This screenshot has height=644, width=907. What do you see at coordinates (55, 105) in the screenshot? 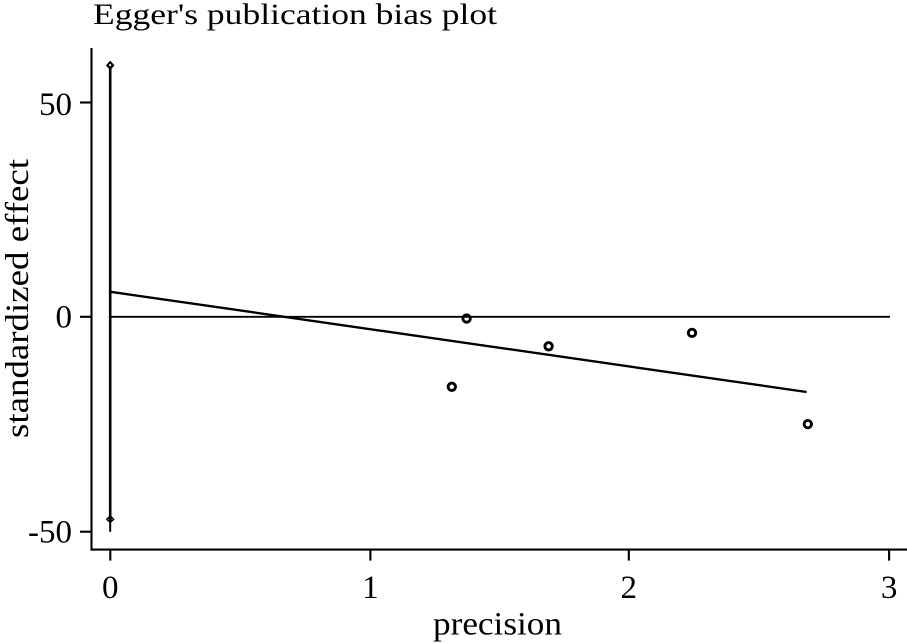
I see `svg-text: 50` at bounding box center [55, 105].